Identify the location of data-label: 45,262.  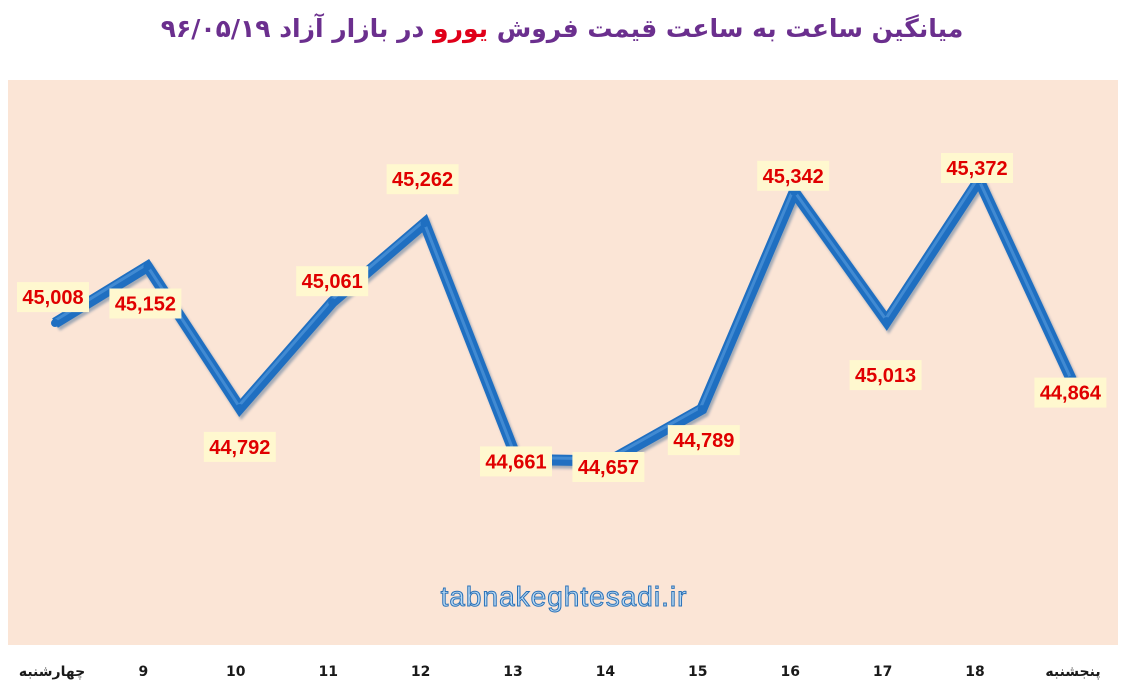
(422, 179).